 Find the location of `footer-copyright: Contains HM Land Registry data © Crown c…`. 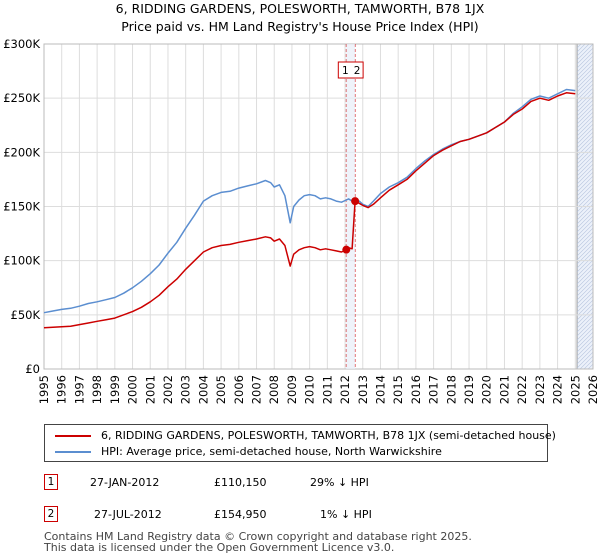

footer-copyright: Contains HM Land Registry data © Crown c… is located at coordinates (258, 536).